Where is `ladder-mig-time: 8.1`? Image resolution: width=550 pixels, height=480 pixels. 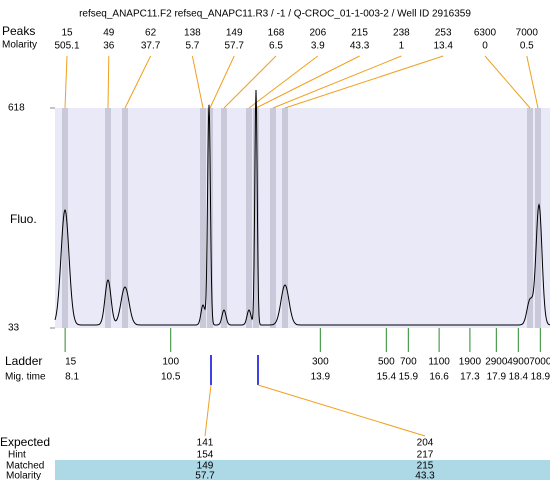 ladder-mig-time: 8.1 is located at coordinates (72, 377).